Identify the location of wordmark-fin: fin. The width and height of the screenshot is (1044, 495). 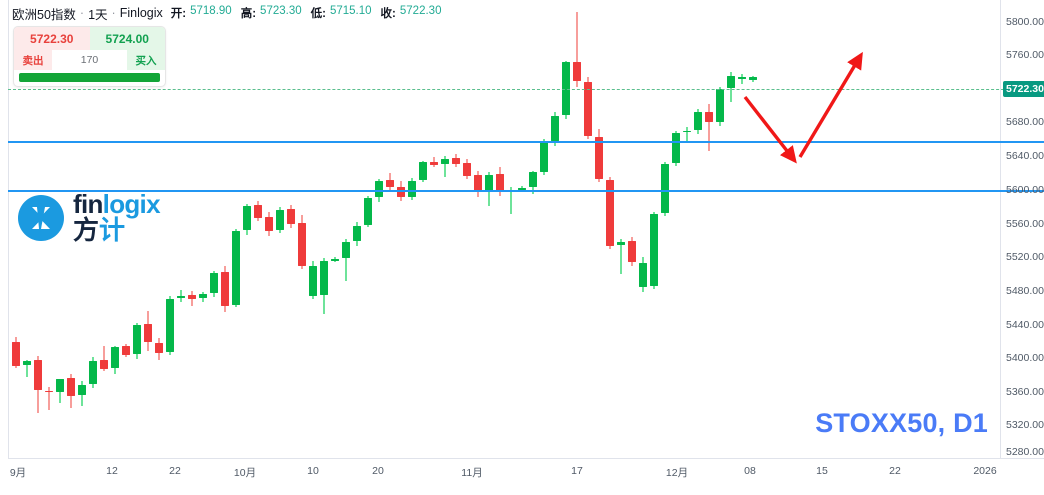
(88, 204).